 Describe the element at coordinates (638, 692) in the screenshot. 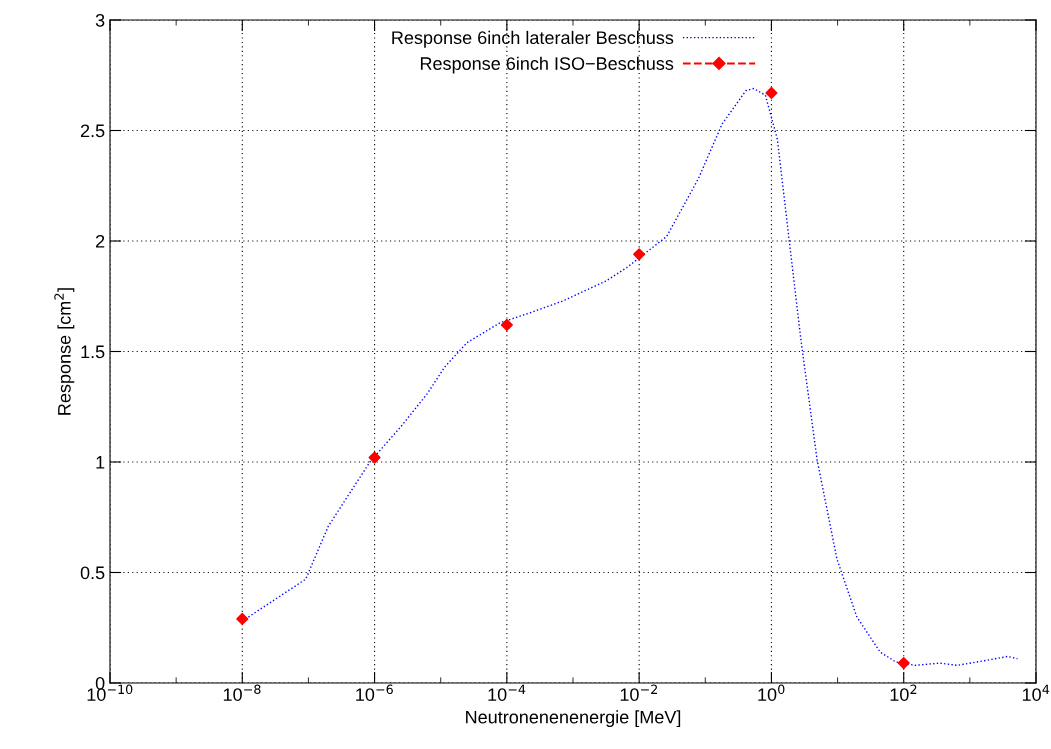

I see `x-tick-label: 10$^{−2}$` at that location.